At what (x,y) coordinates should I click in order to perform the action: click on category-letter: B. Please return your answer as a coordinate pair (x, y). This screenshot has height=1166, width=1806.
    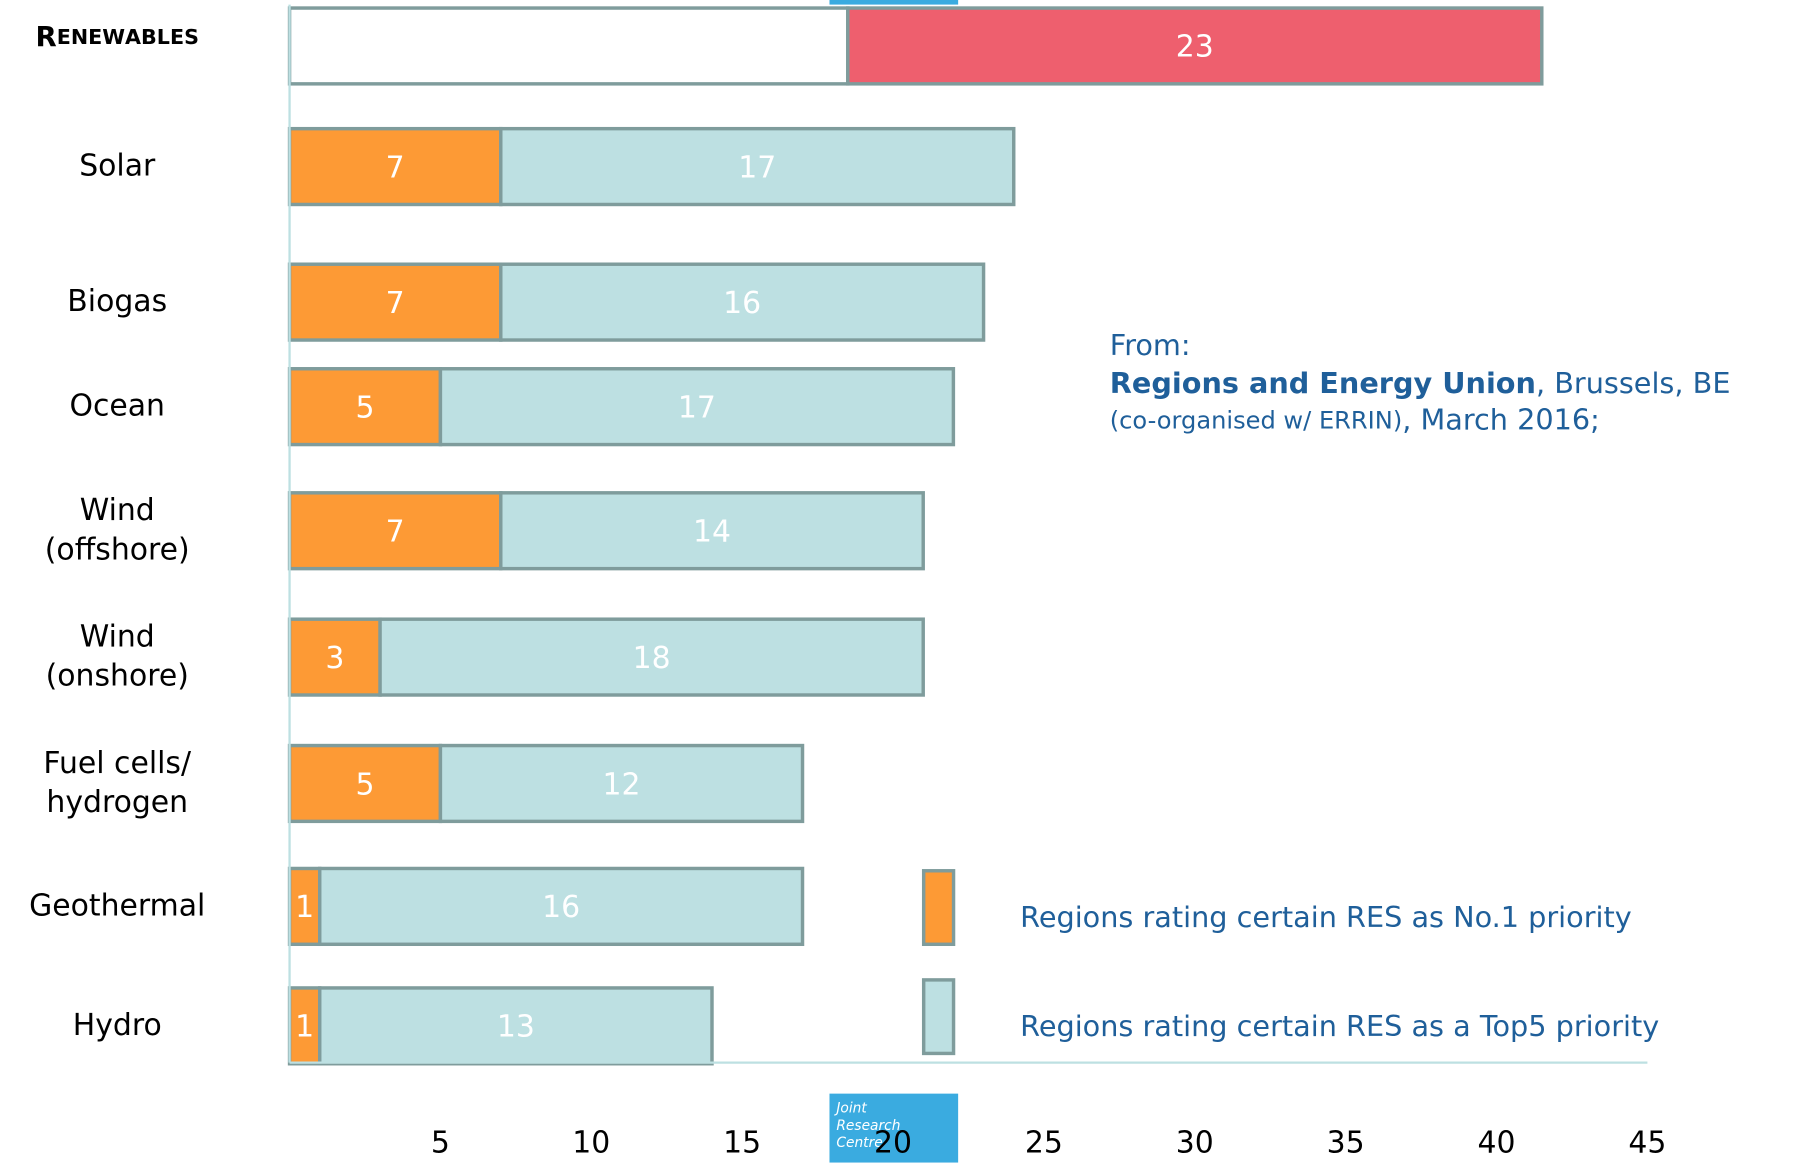
    Looking at the image, I should click on (149, 37).